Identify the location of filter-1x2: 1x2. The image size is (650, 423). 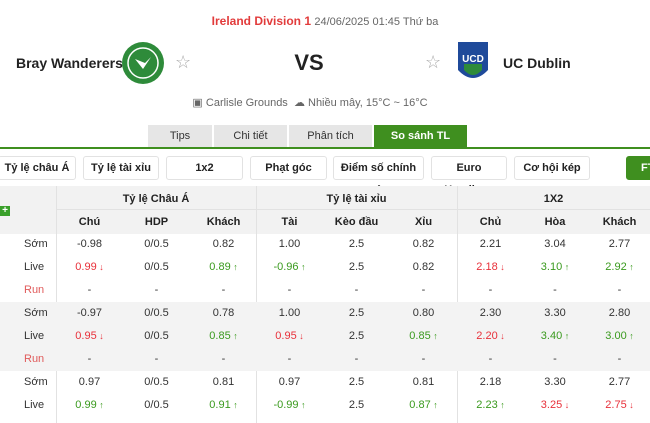
(204, 168).